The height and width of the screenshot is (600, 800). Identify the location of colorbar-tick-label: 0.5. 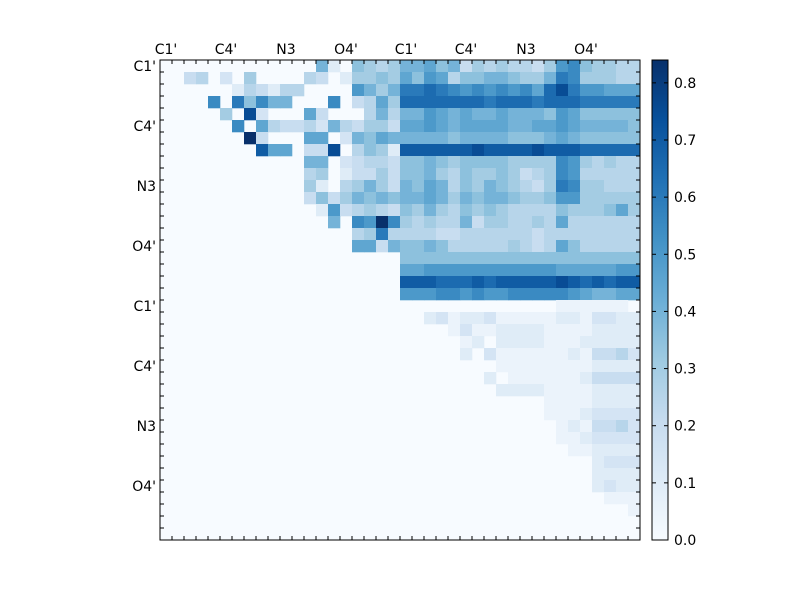
(685, 255).